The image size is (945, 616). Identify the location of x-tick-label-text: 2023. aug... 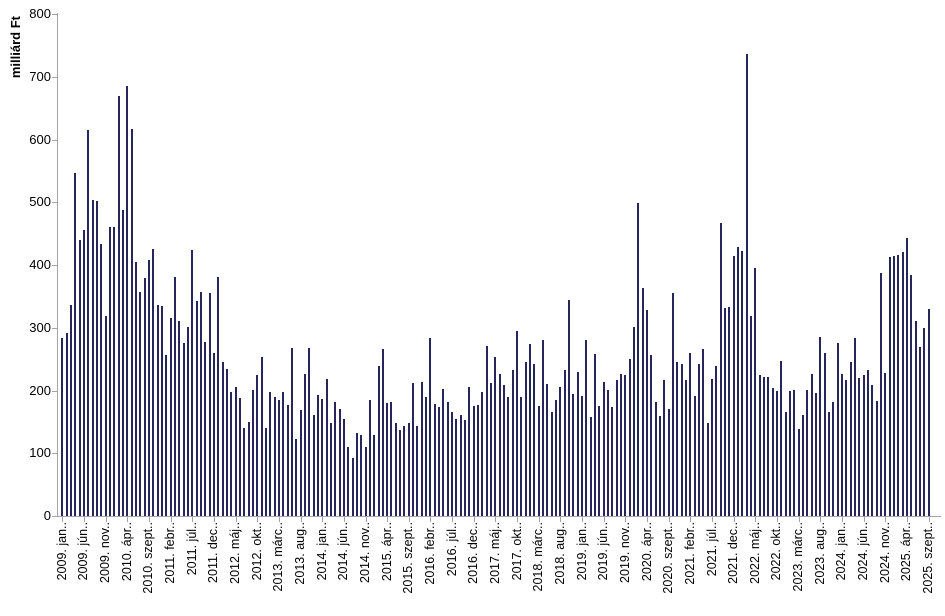
(819, 553).